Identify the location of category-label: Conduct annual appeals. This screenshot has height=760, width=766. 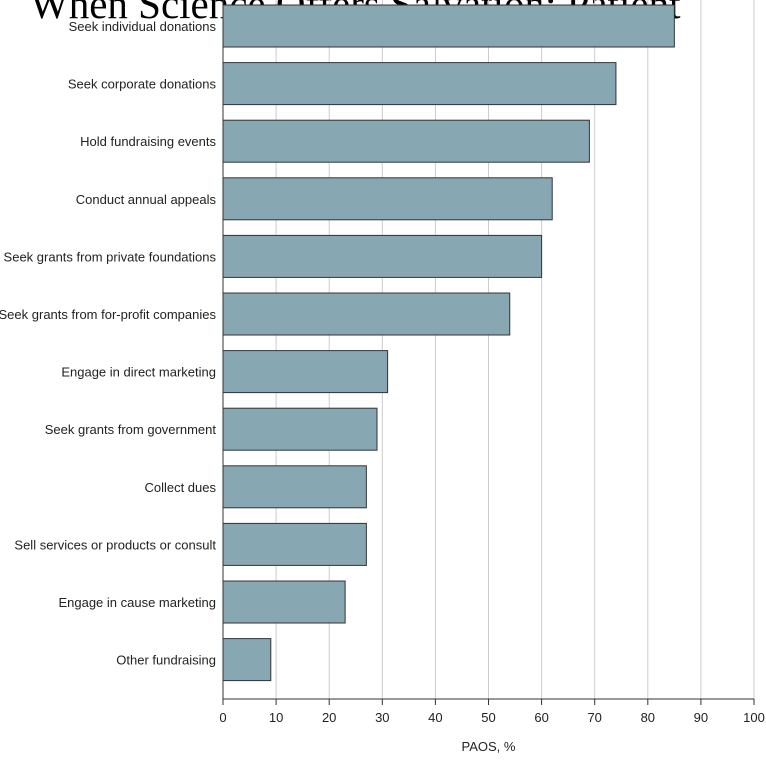
(146, 199).